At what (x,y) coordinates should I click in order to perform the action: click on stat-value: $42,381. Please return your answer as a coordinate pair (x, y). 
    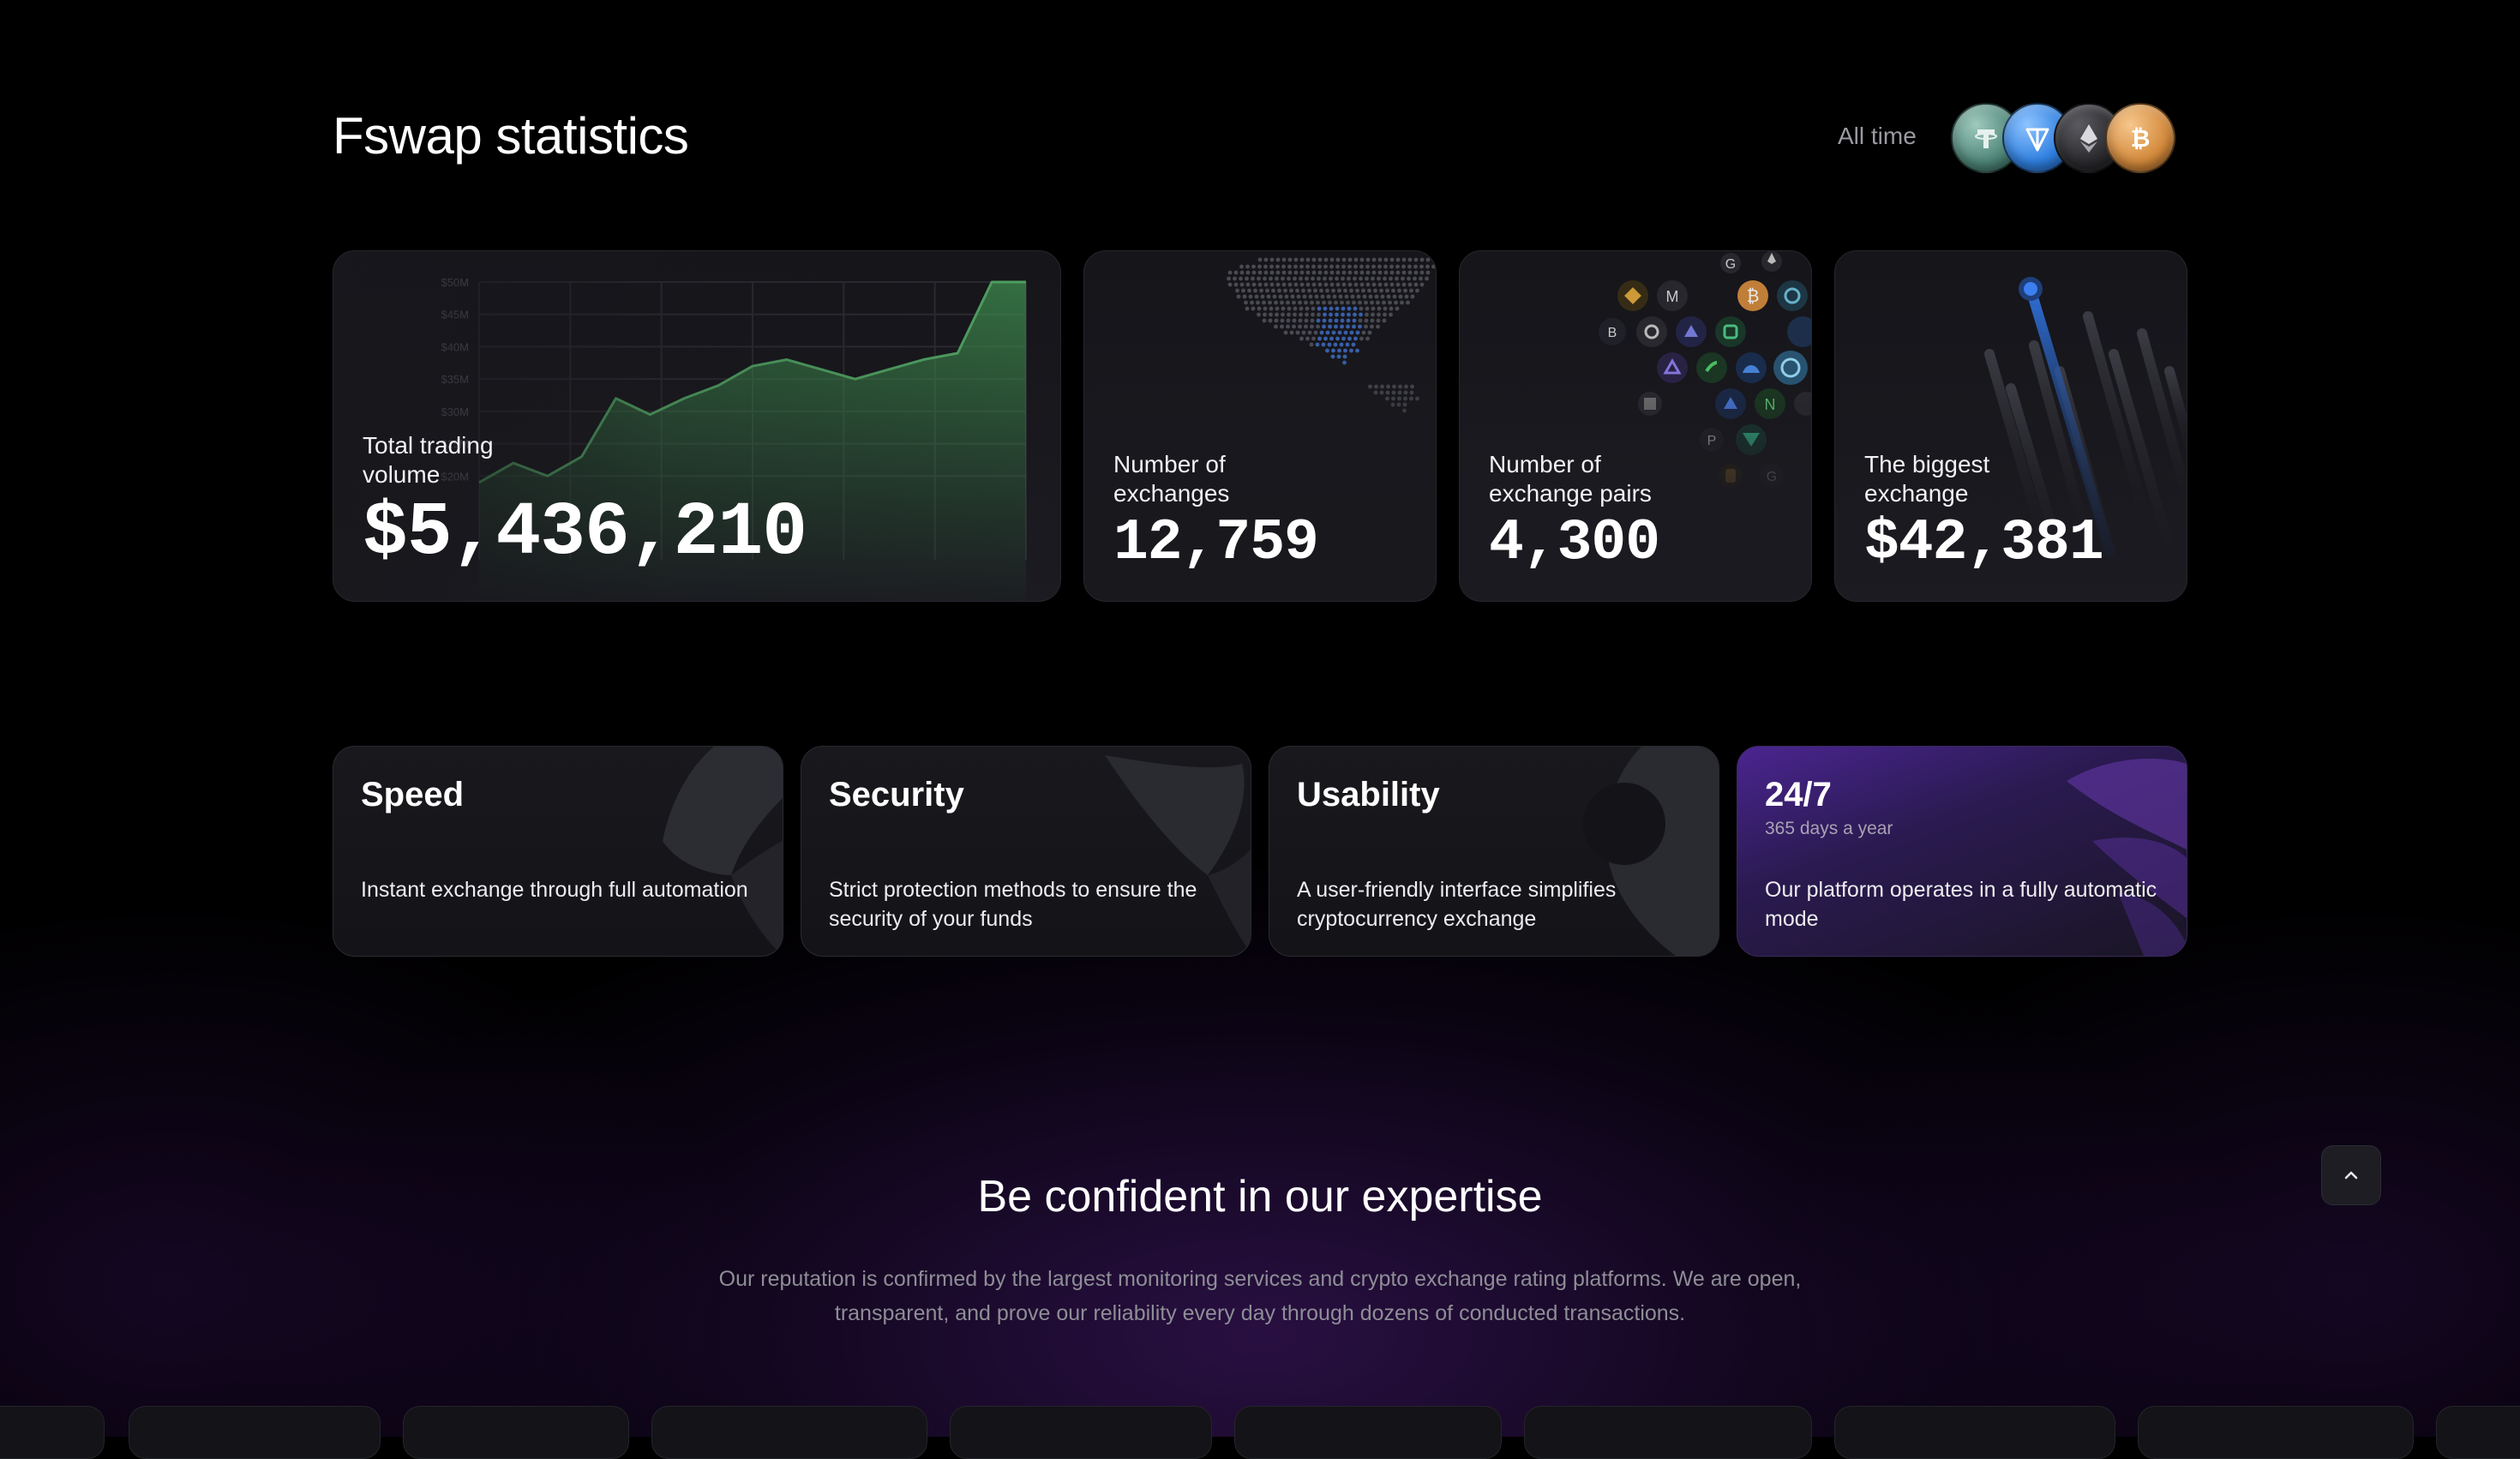
    Looking at the image, I should click on (1983, 543).